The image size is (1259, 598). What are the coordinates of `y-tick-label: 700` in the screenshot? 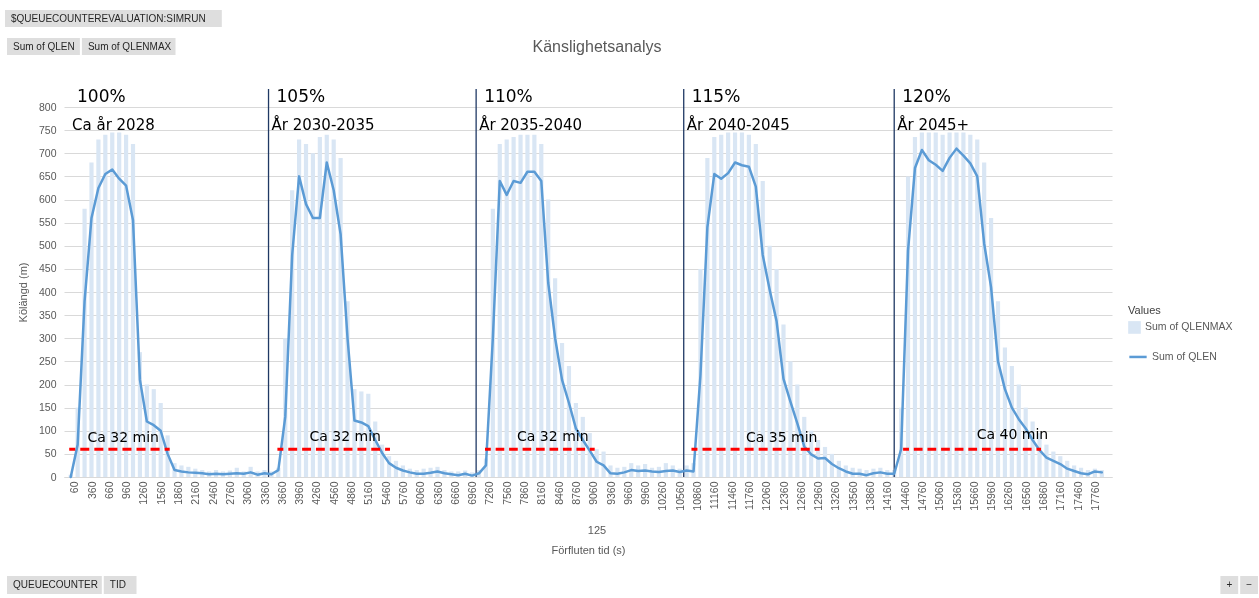 It's located at (47, 152).